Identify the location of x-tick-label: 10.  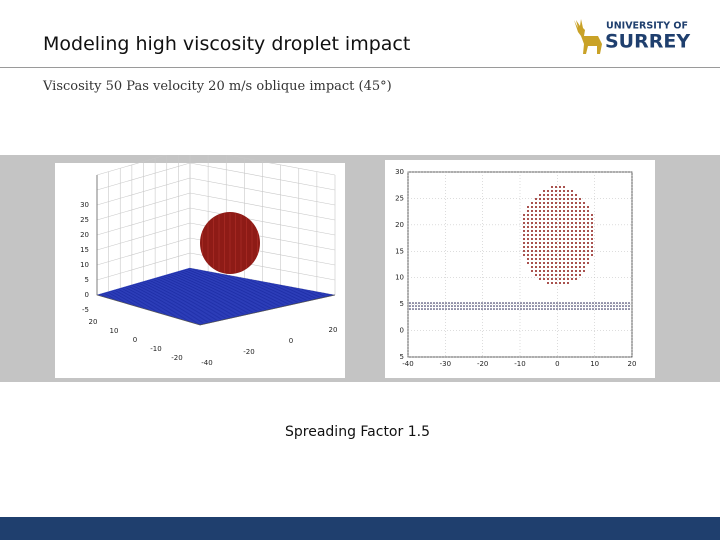
(594, 364).